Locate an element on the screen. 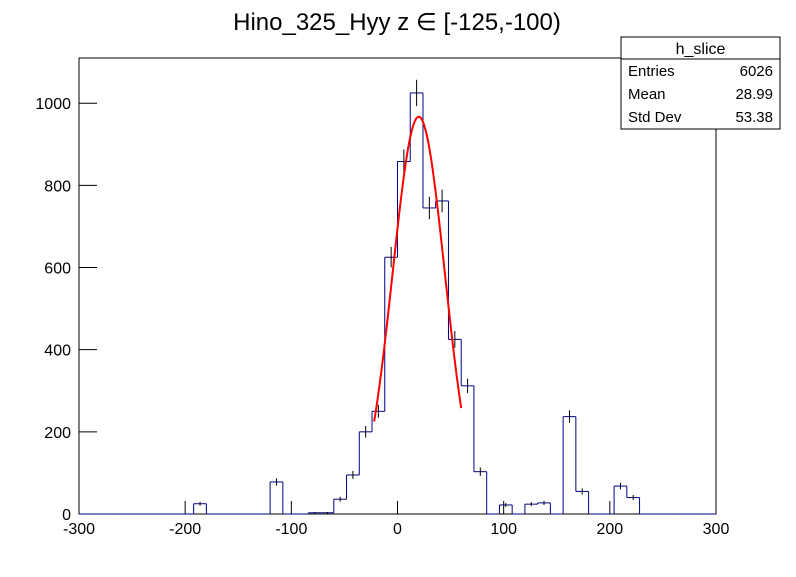 The image size is (796, 577). stats-label: Mean is located at coordinates (647, 94).